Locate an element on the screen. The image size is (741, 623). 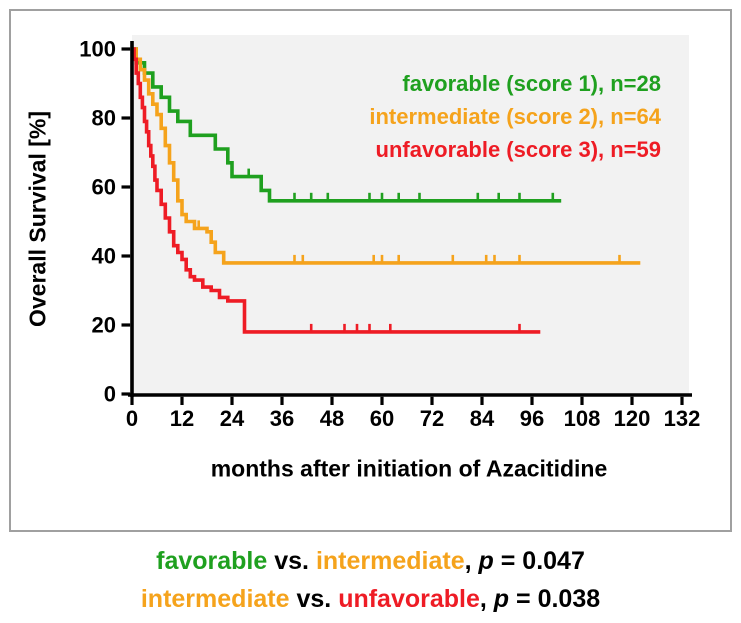
stat-segment: favorable is located at coordinates (212, 561).